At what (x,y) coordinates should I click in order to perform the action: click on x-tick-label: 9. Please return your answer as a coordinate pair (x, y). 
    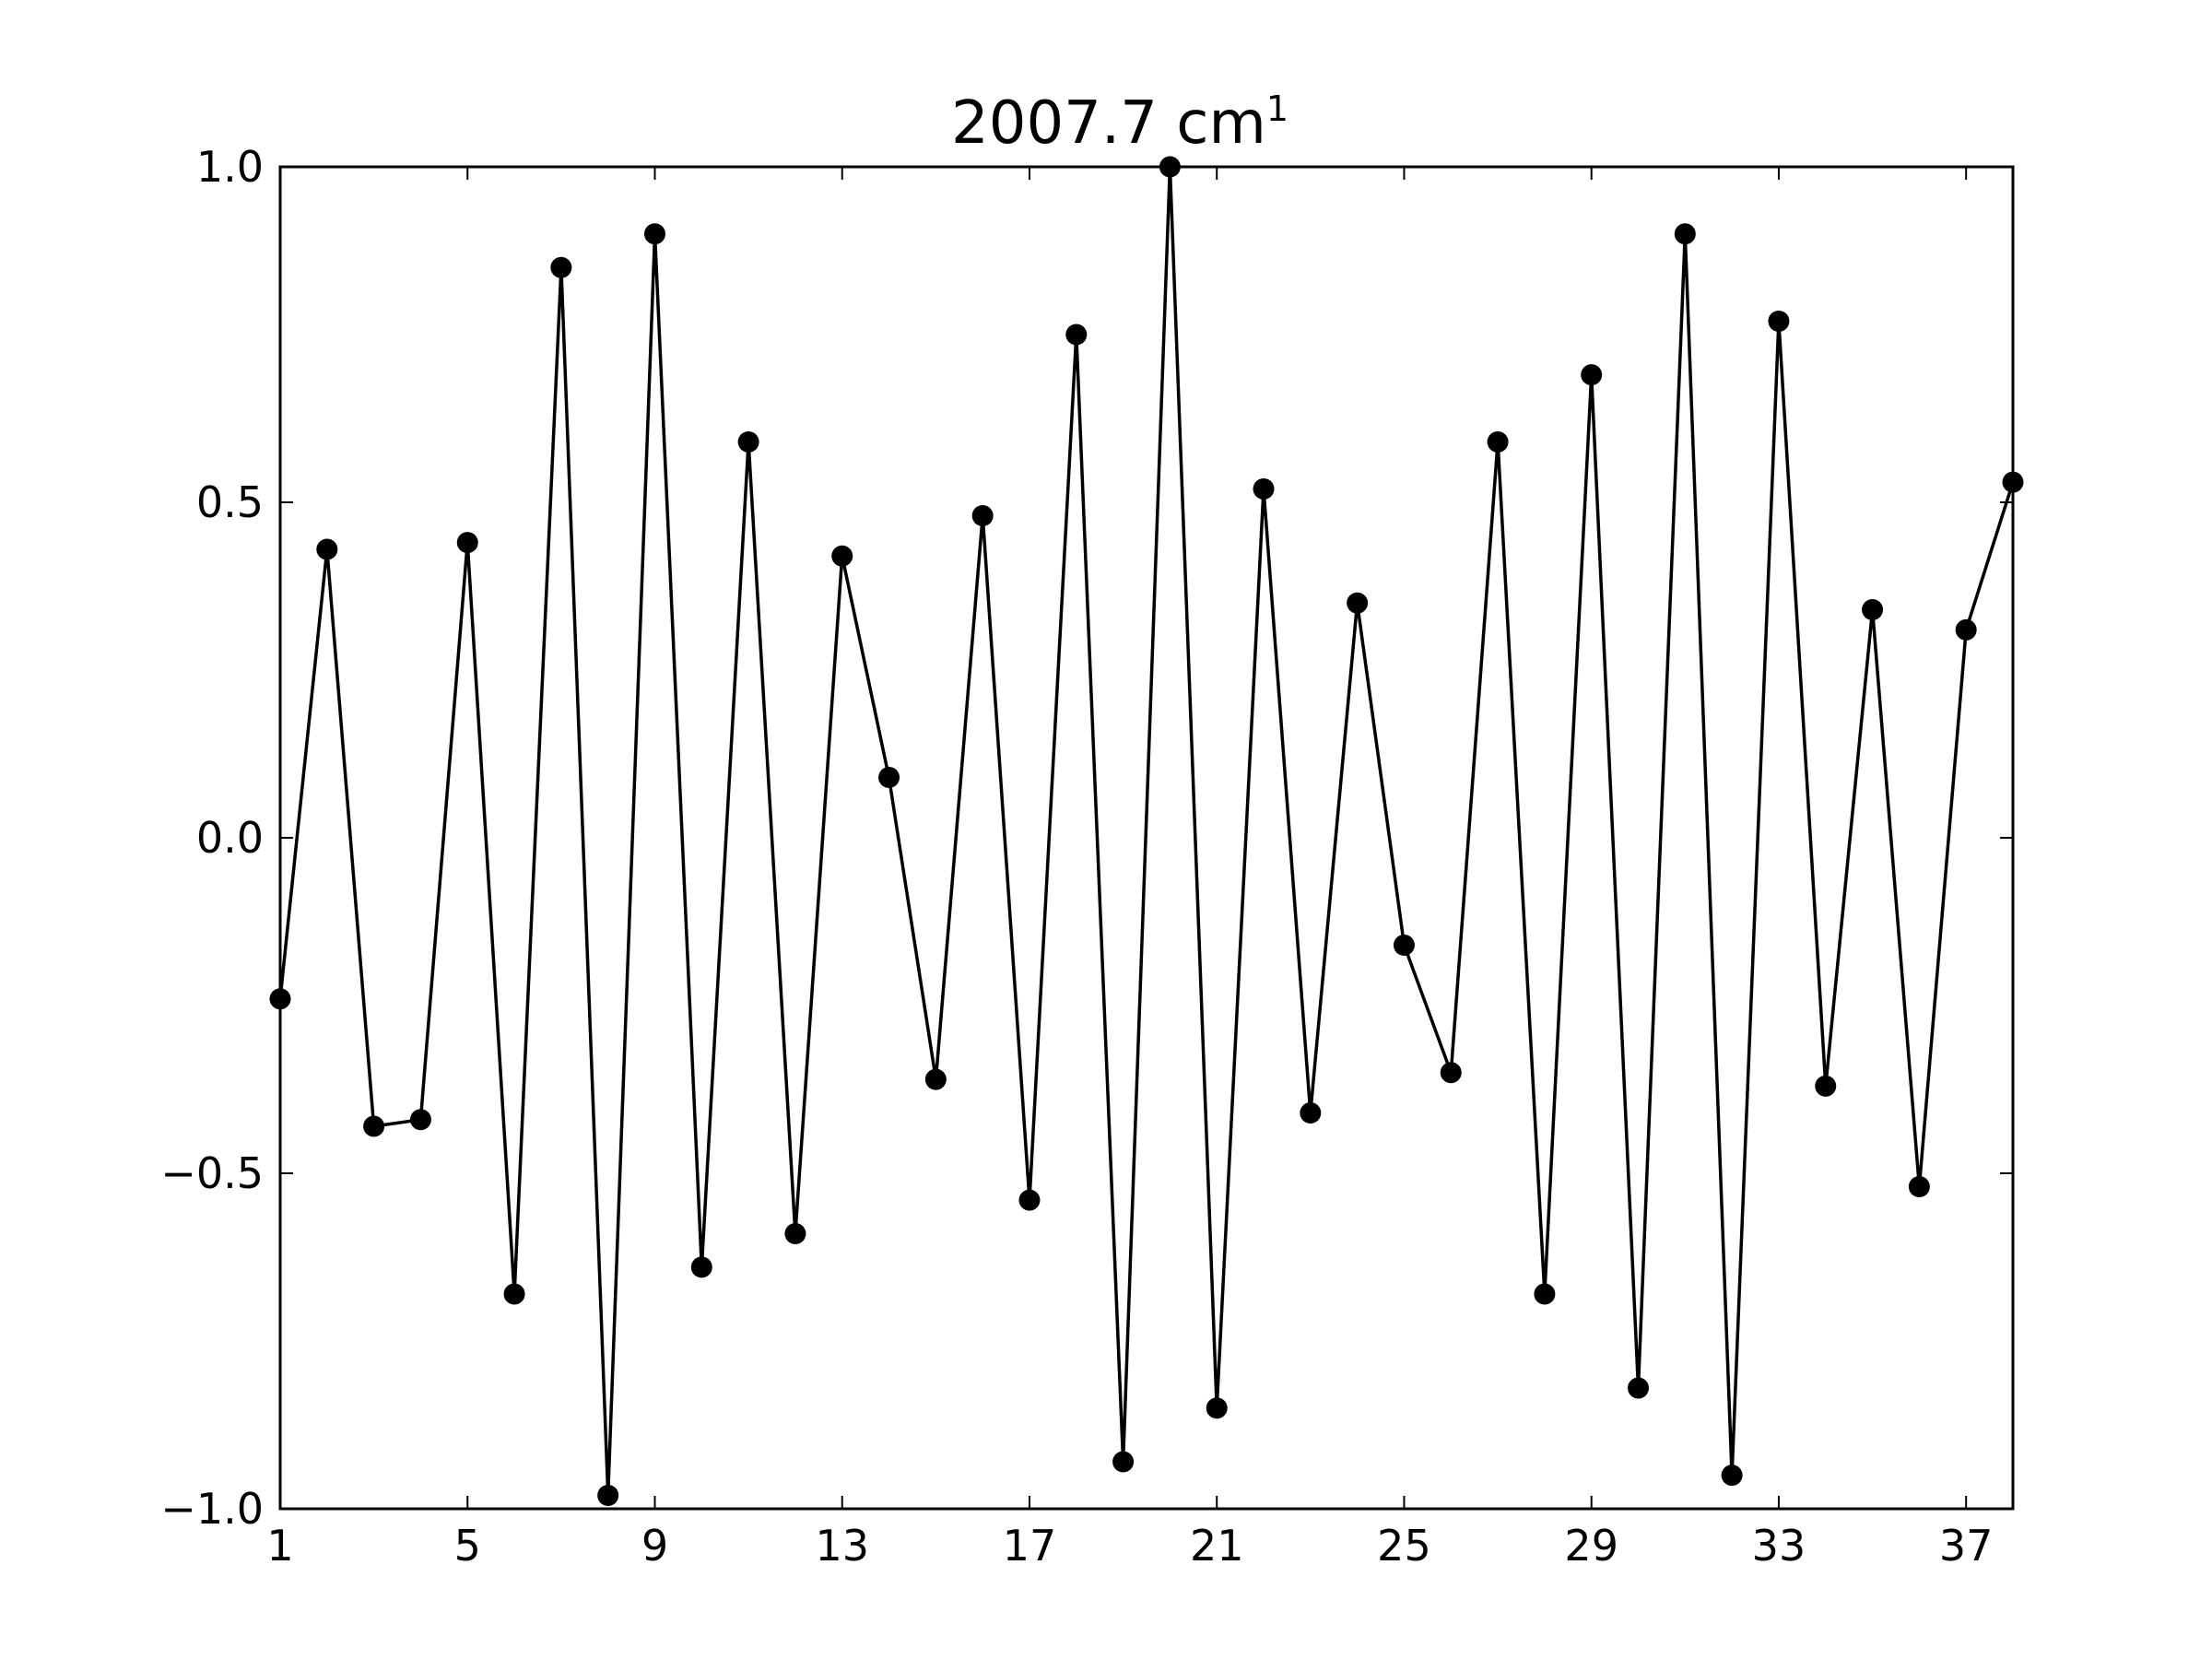
    Looking at the image, I should click on (654, 1546).